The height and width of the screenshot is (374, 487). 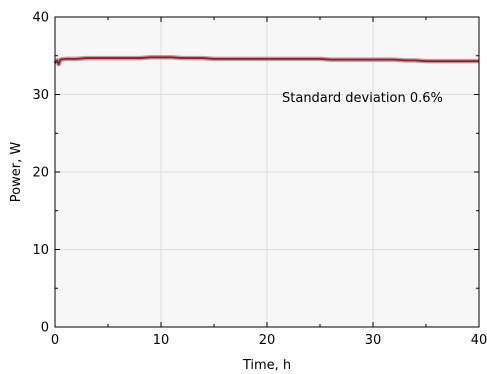 I want to click on series-power-line, so click(x=266, y=61).